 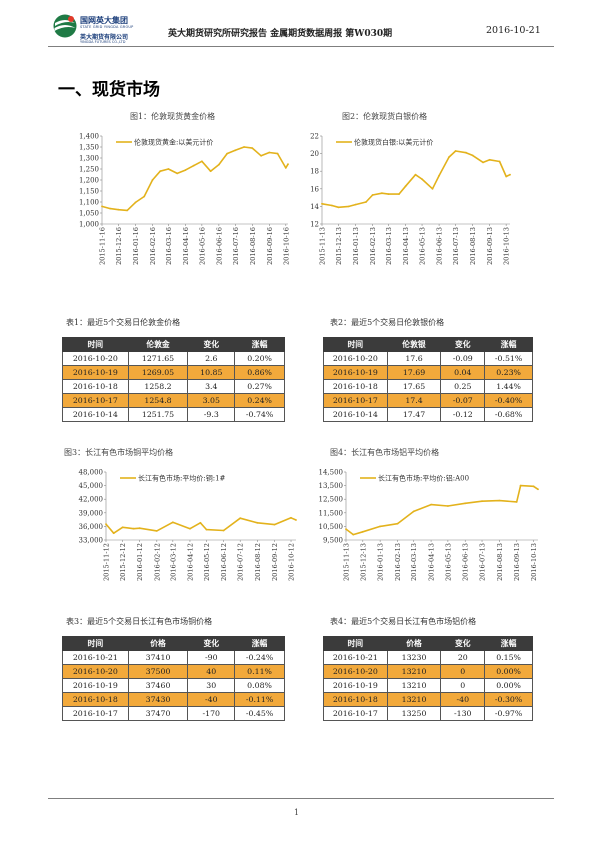 I want to click on cell-change: 30, so click(x=211, y=685).